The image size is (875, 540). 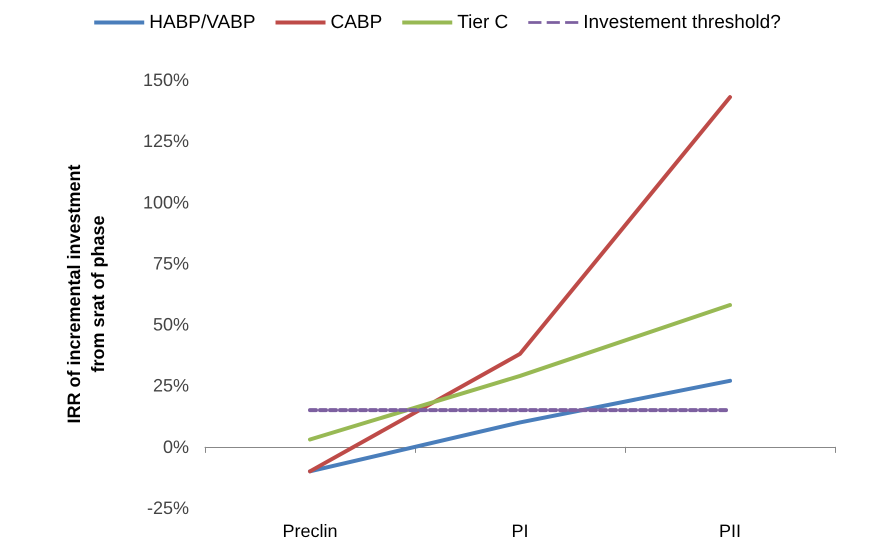 What do you see at coordinates (175, 446) in the screenshot?
I see `y-tick-label: 0%` at bounding box center [175, 446].